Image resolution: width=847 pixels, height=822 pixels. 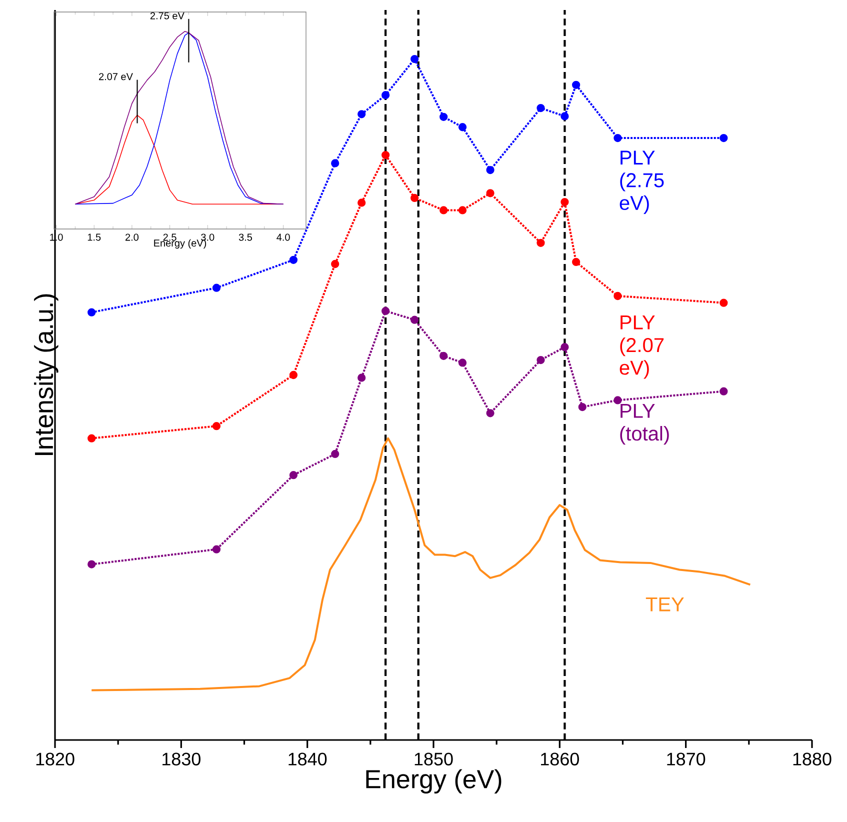 What do you see at coordinates (169, 237) in the screenshot?
I see `x-tick-label: 2.5` at bounding box center [169, 237].